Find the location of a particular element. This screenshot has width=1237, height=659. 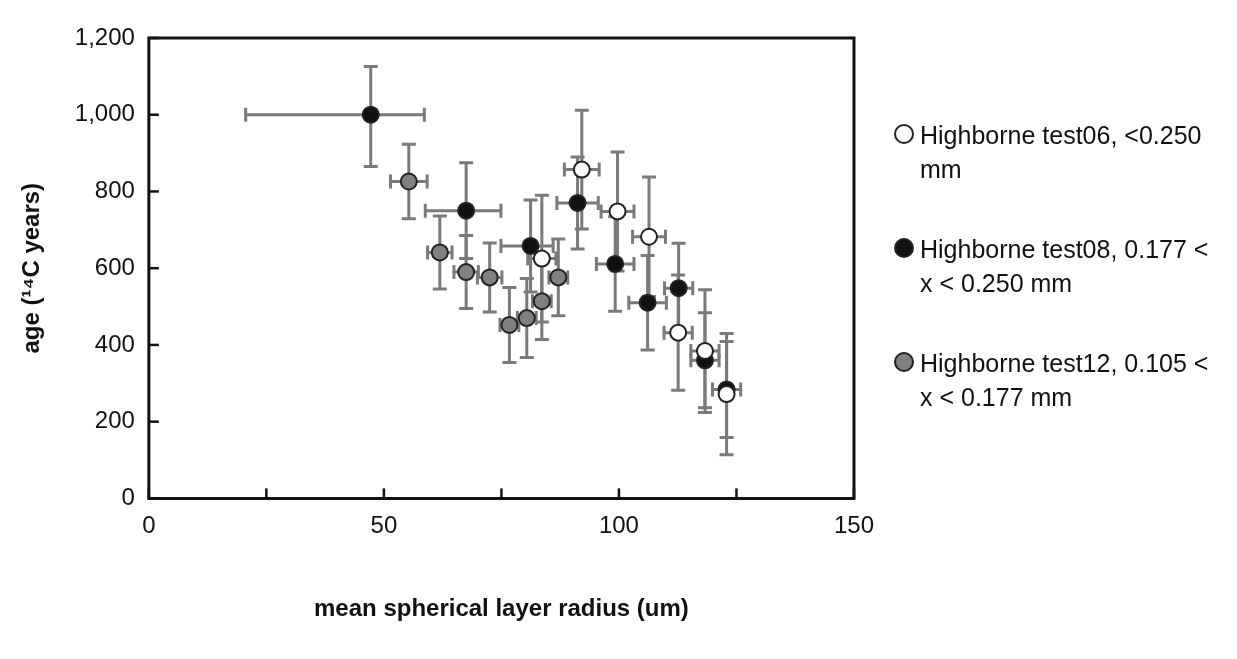

y-tick-label: 800 is located at coordinates (114, 190).